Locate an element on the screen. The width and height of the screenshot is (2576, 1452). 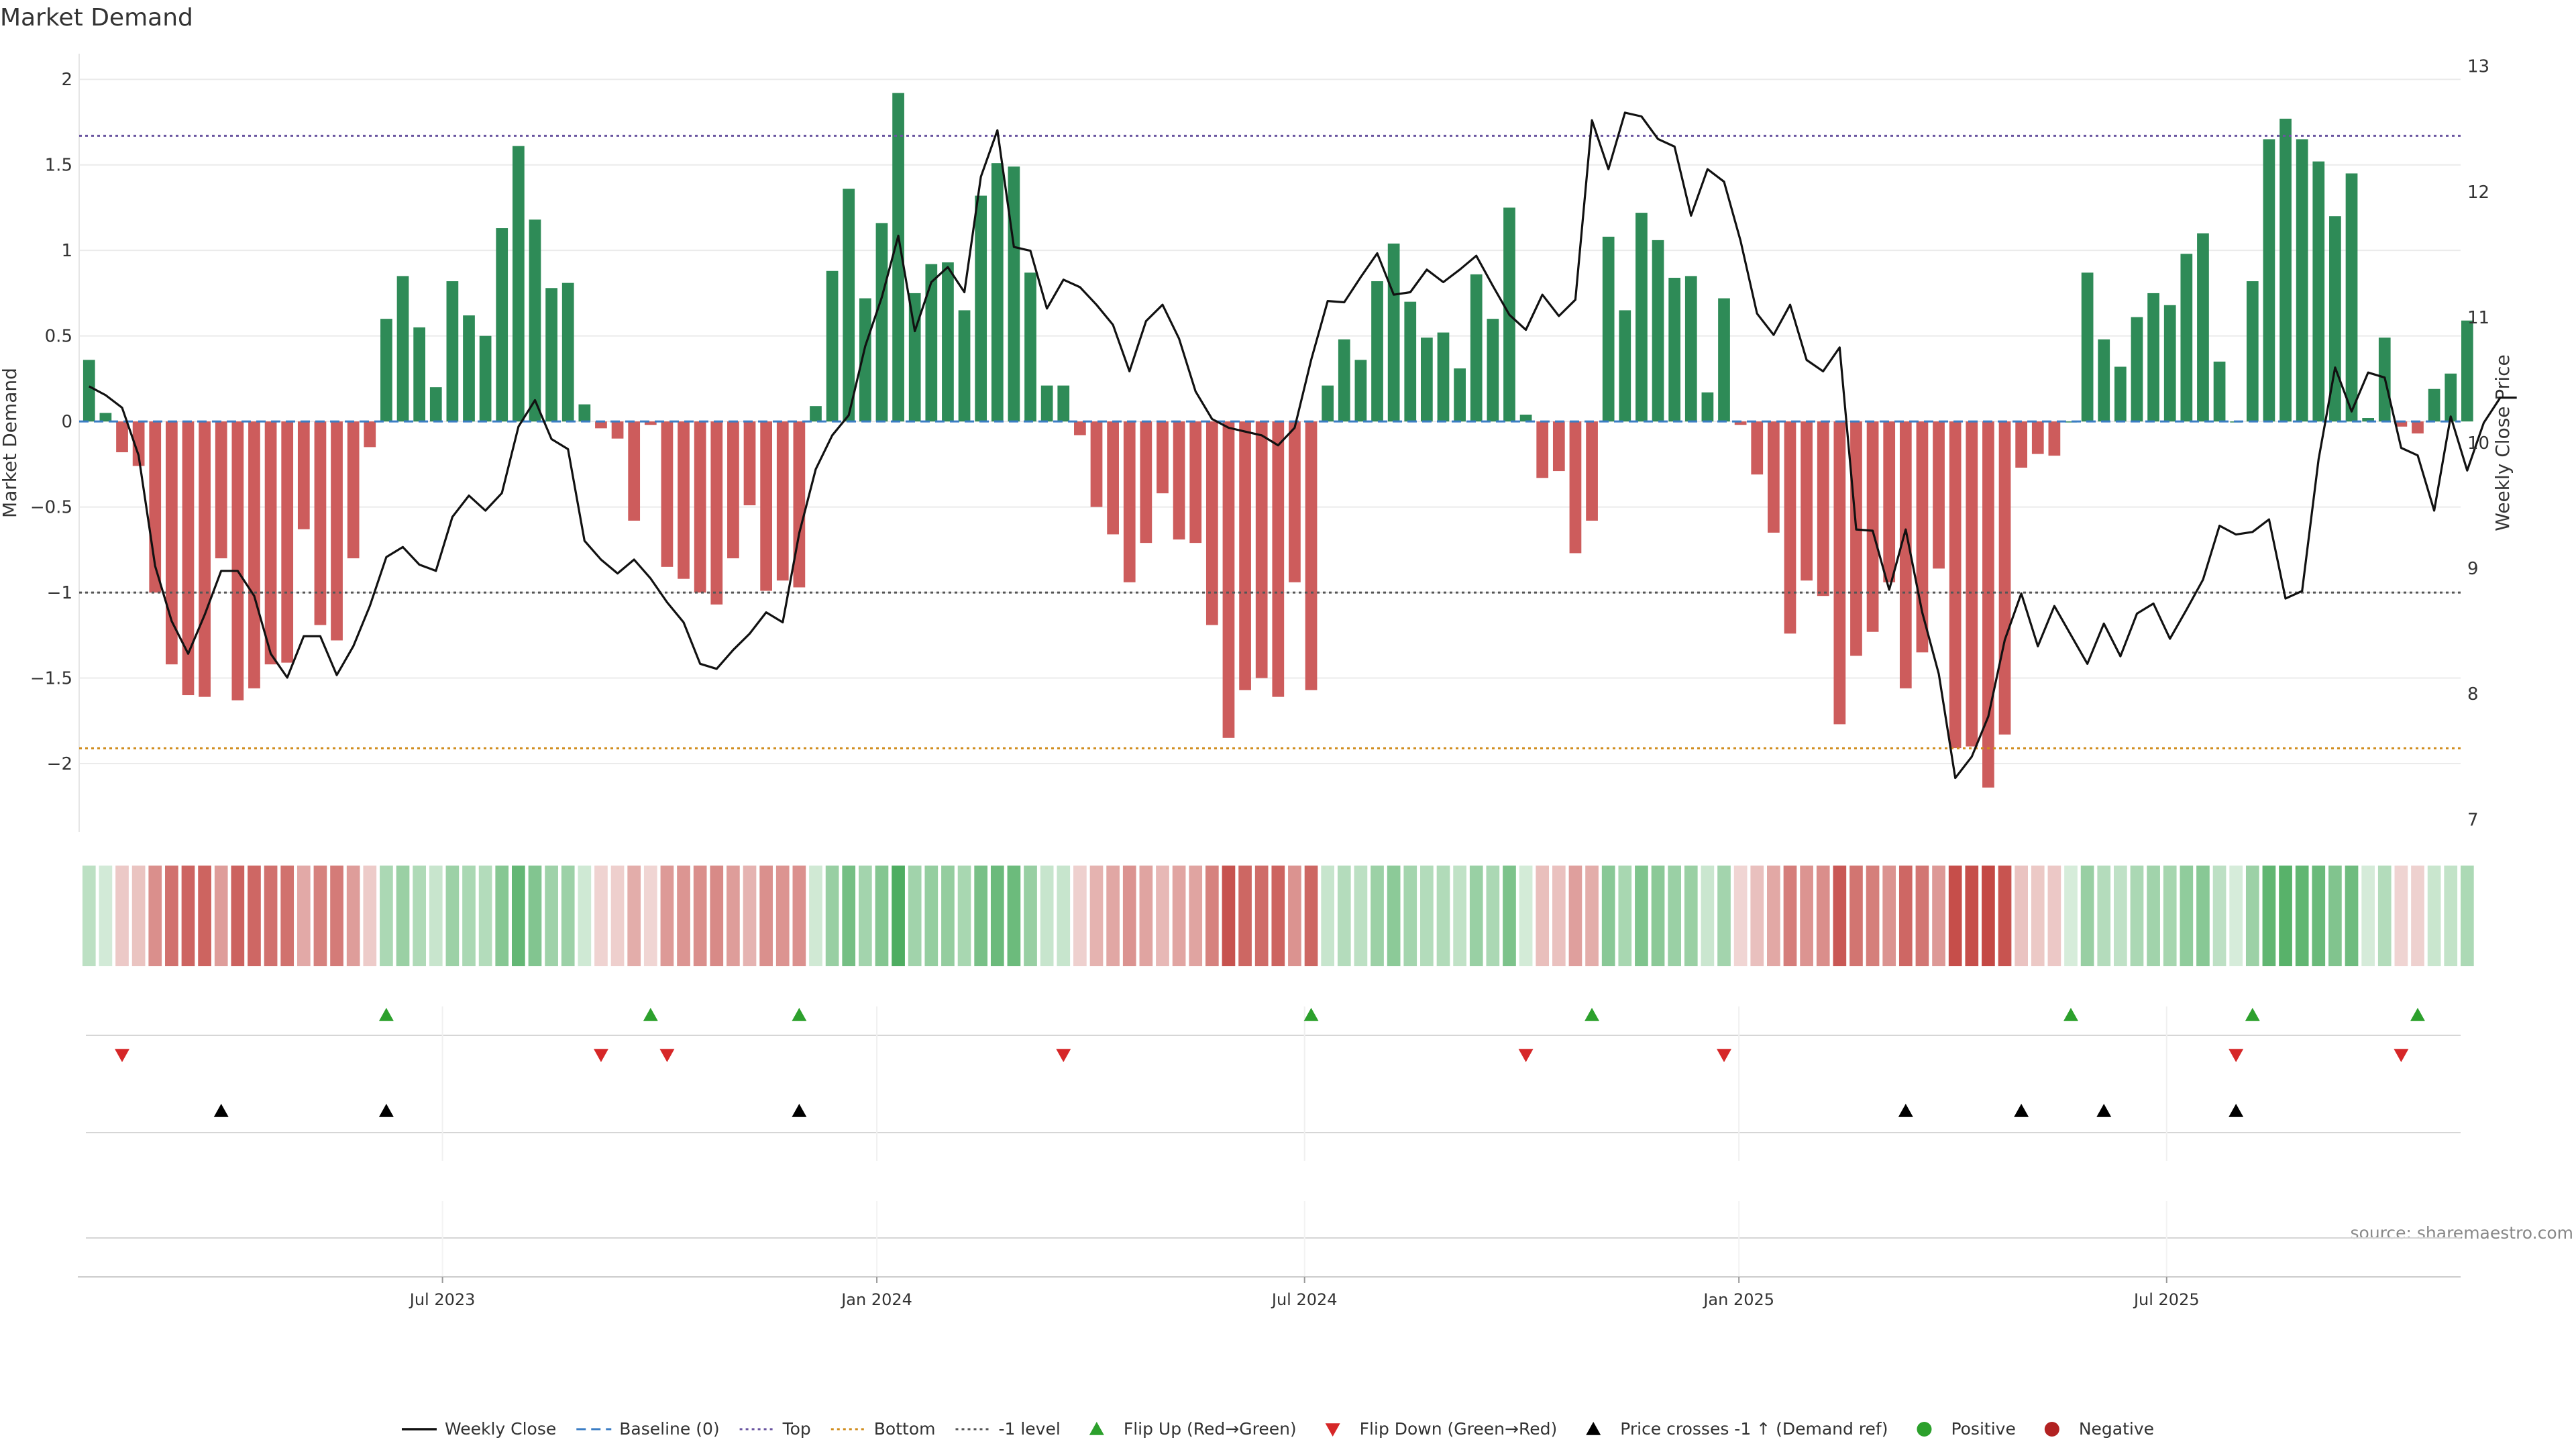
legend-label: Positive is located at coordinates (1983, 1429).